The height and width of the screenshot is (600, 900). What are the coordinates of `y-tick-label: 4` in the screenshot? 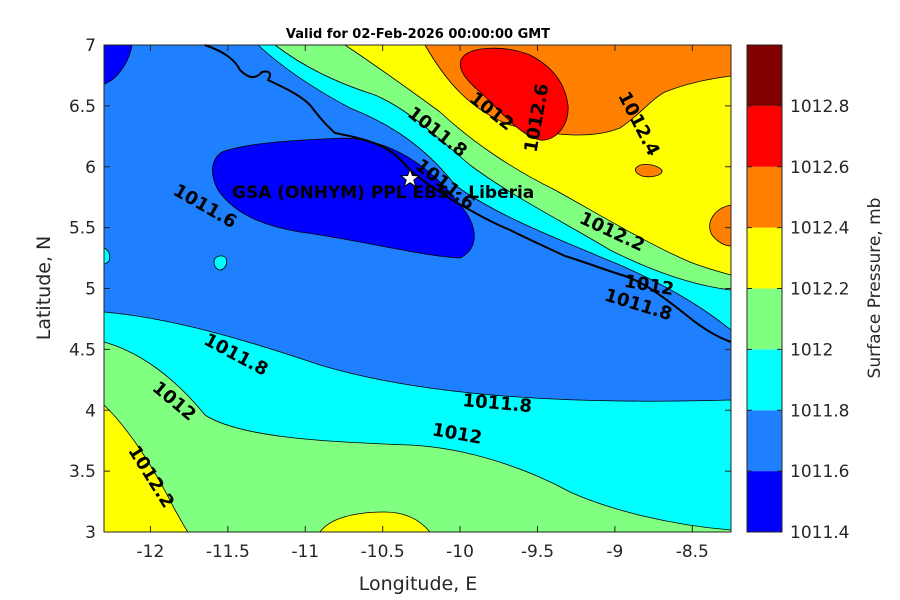 It's located at (90, 411).